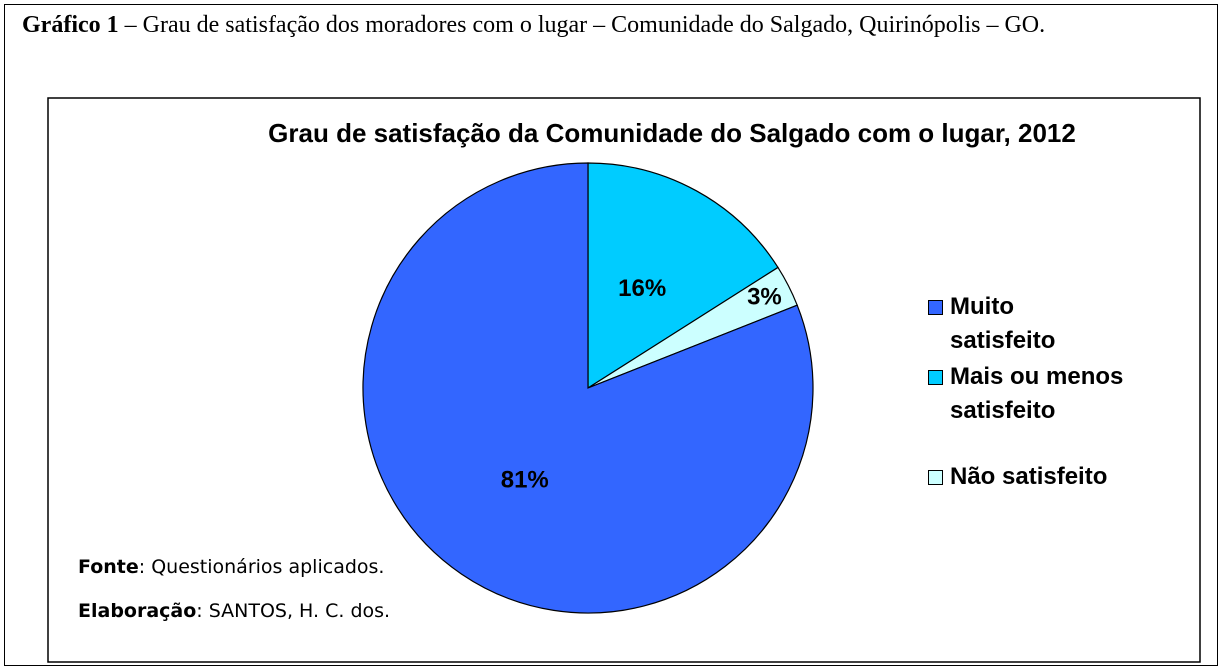  What do you see at coordinates (293, 611) in the screenshot?
I see `author-text: : SANTOS, H. C. dos.` at bounding box center [293, 611].